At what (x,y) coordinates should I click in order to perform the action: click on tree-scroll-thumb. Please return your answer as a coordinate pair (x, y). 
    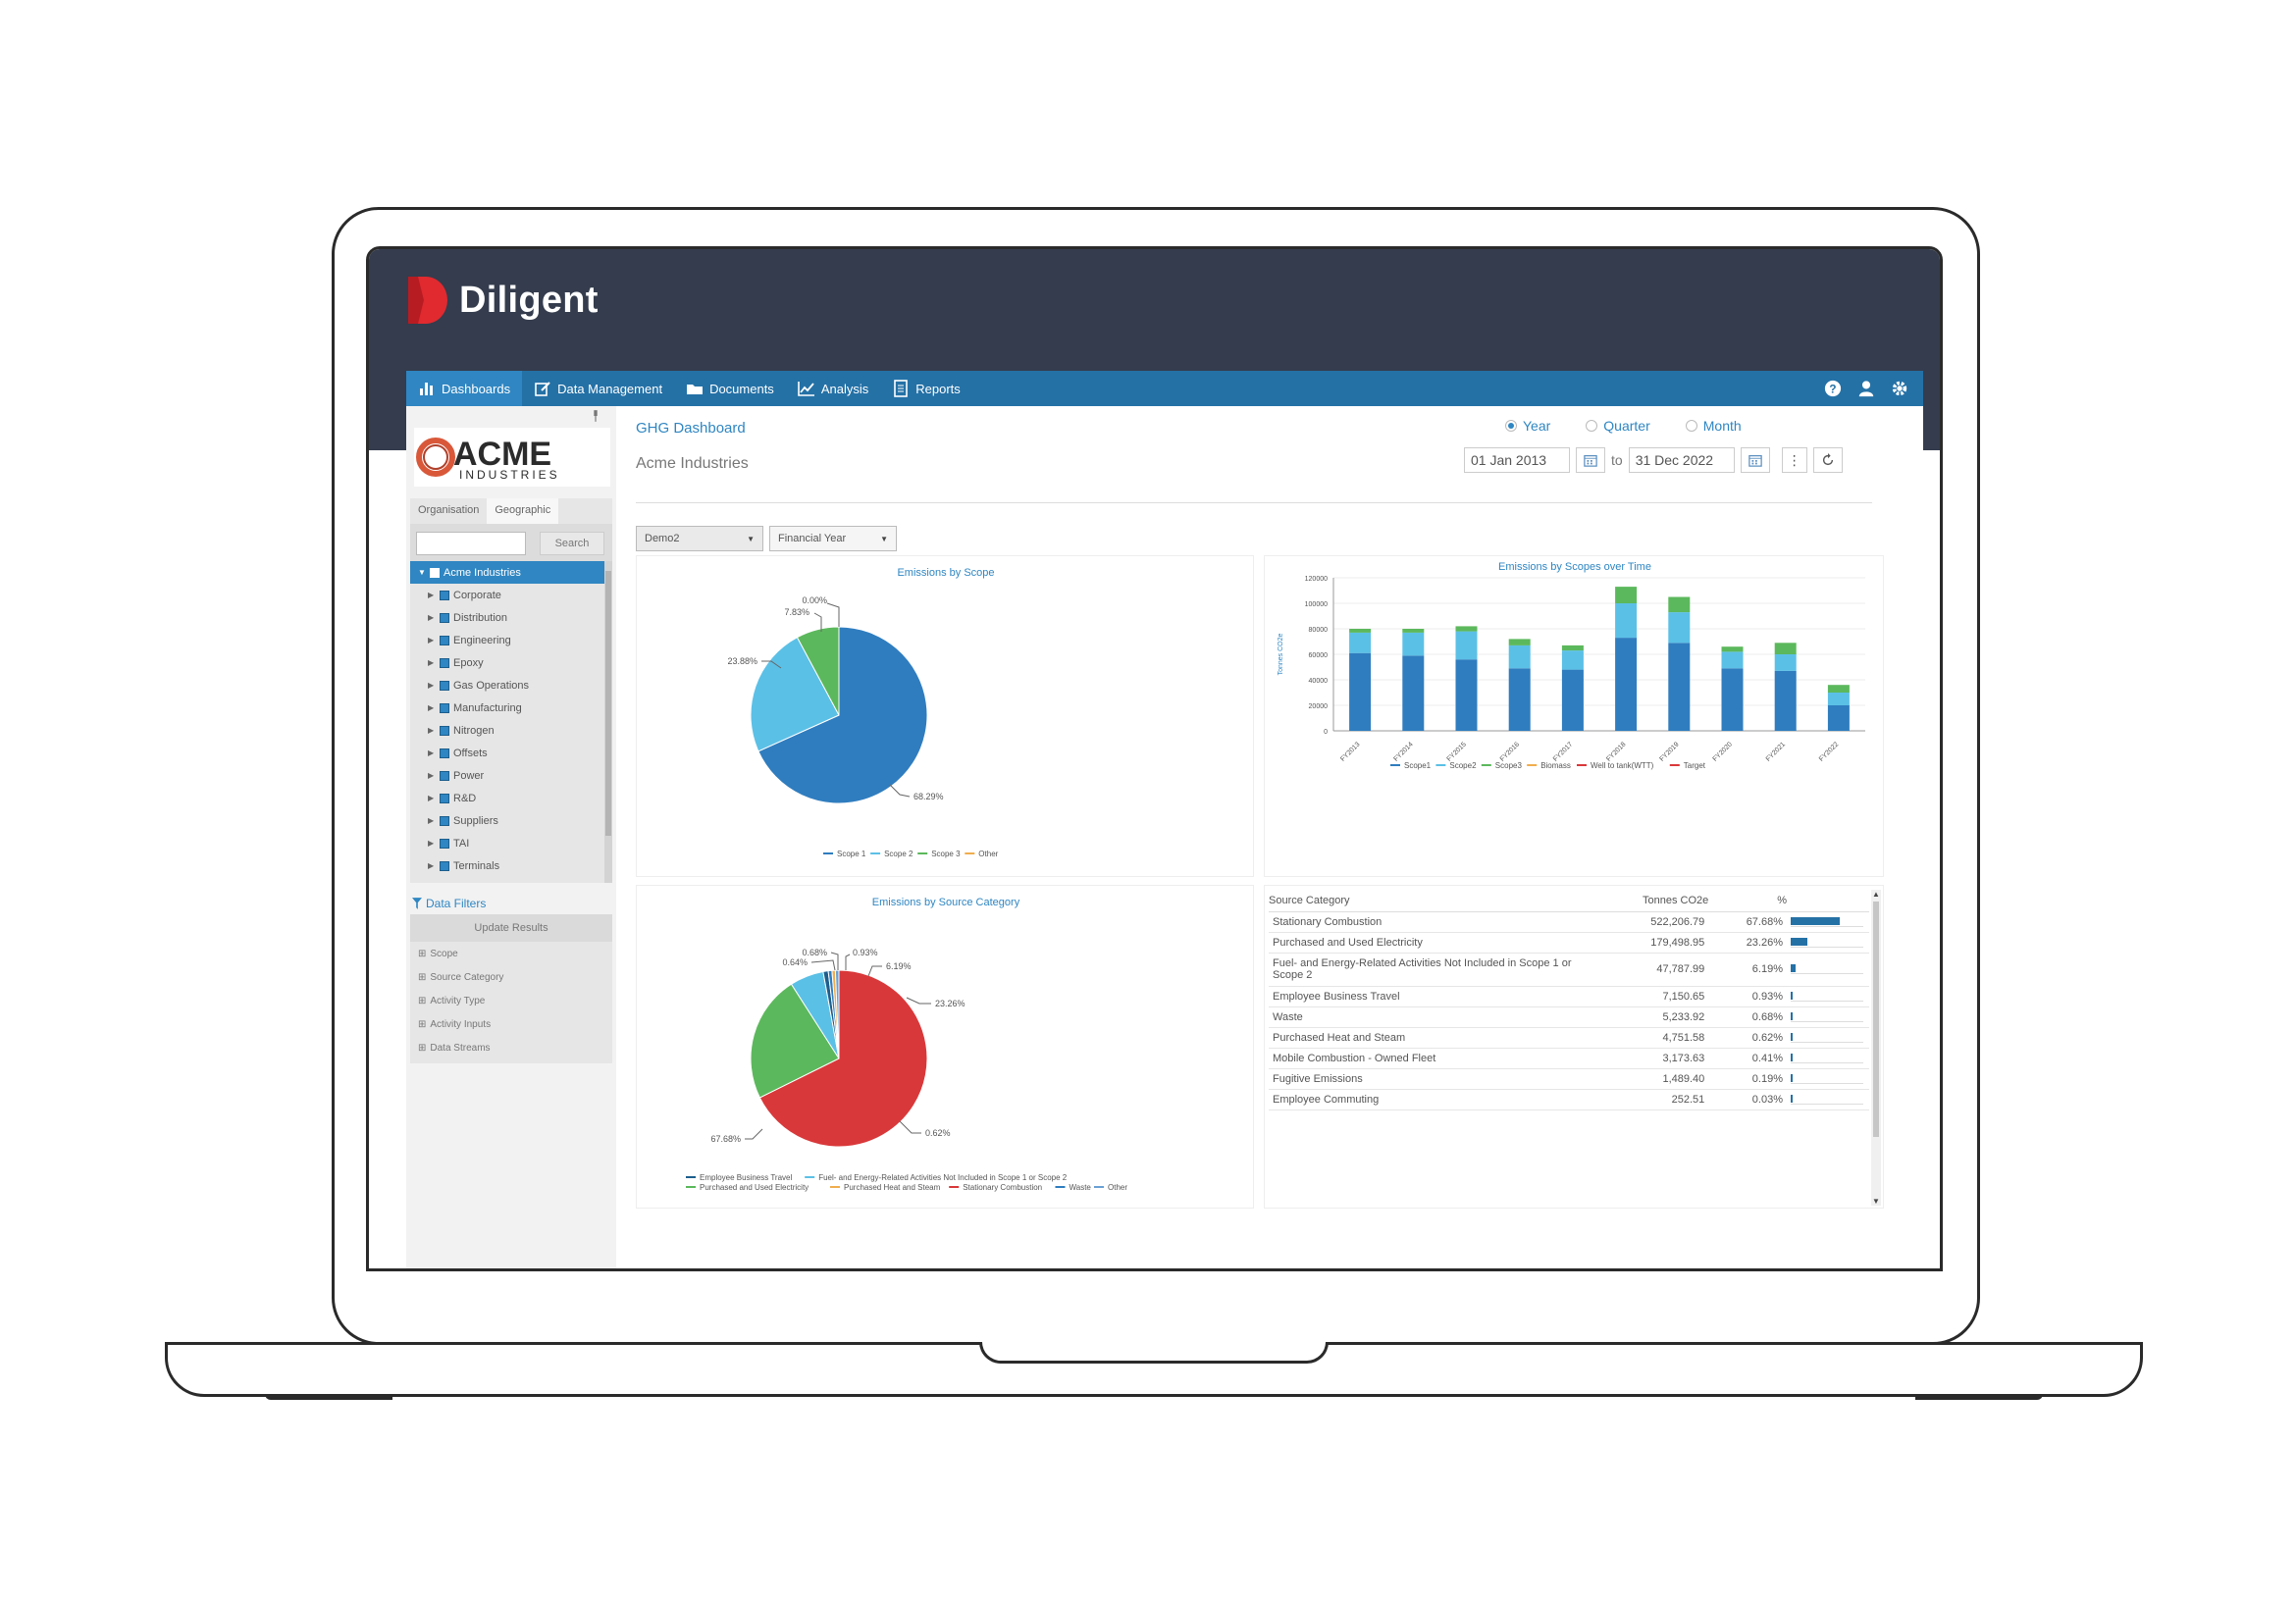
    Looking at the image, I should click on (608, 703).